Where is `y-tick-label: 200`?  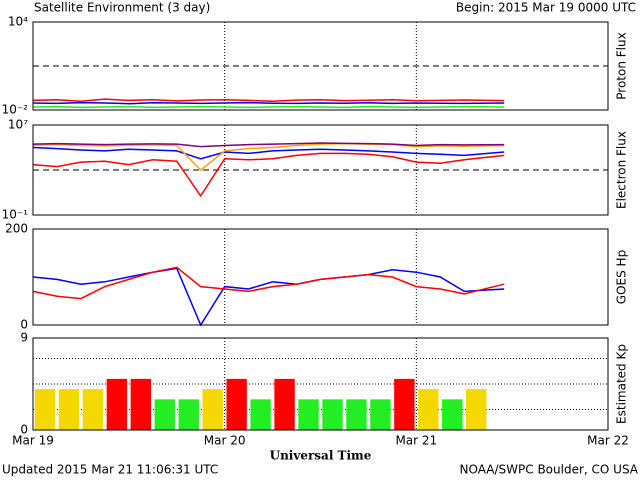
y-tick-label: 200 is located at coordinates (16, 229).